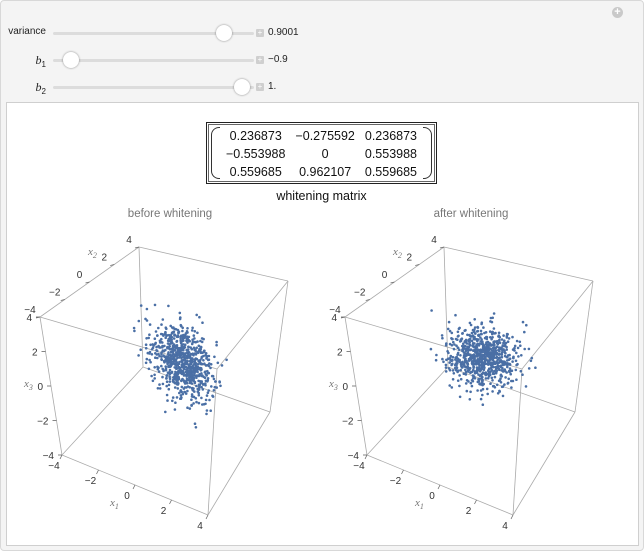 The width and height of the screenshot is (644, 551). I want to click on x3-tick-label: 2, so click(35, 353).